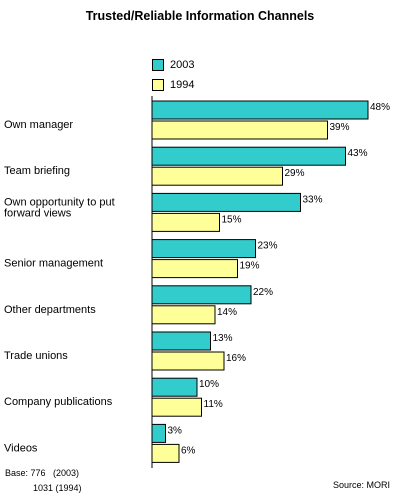 The height and width of the screenshot is (500, 400). I want to click on bar-1994-own-manager, so click(239, 130).